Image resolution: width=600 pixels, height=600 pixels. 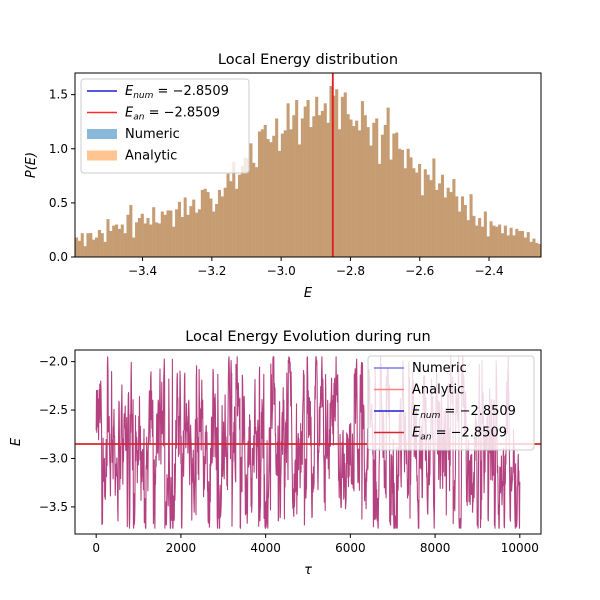 I want to click on x-tick-label: −3.0, so click(x=281, y=271).